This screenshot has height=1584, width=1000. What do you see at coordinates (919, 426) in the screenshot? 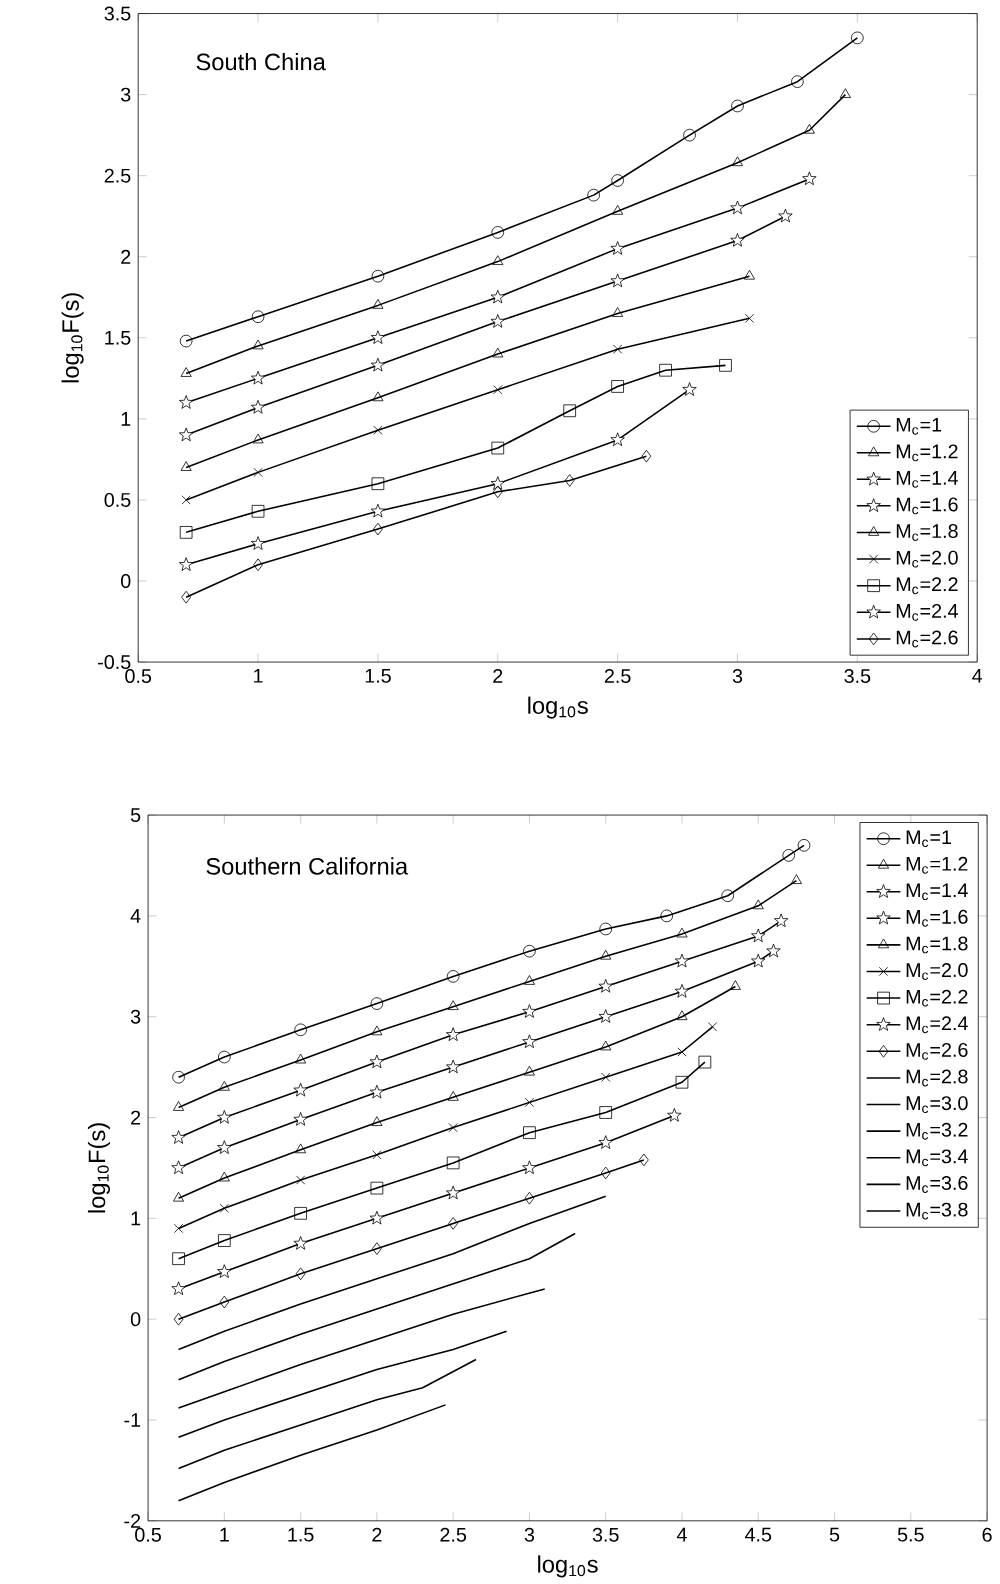
I see `legend-label: M$_{c}$=1` at bounding box center [919, 426].